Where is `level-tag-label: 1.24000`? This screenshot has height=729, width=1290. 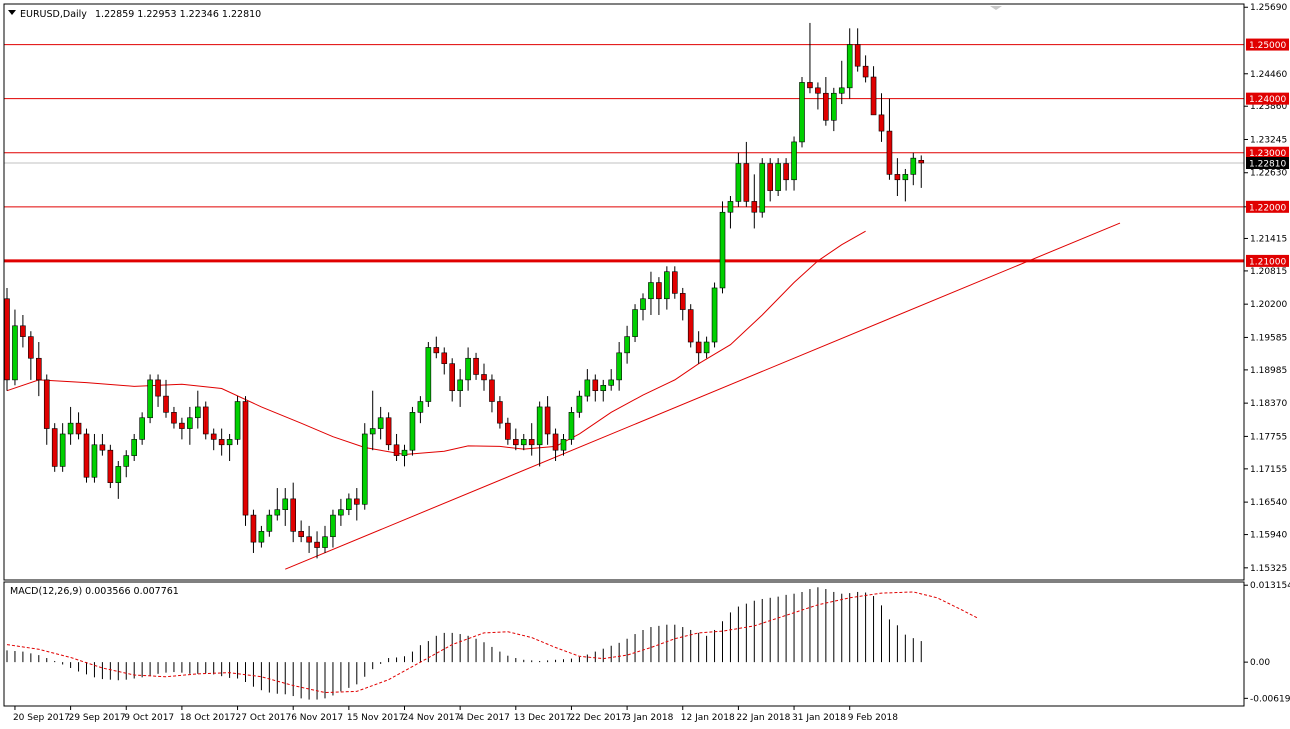
level-tag-label: 1.24000 is located at coordinates (1267, 100).